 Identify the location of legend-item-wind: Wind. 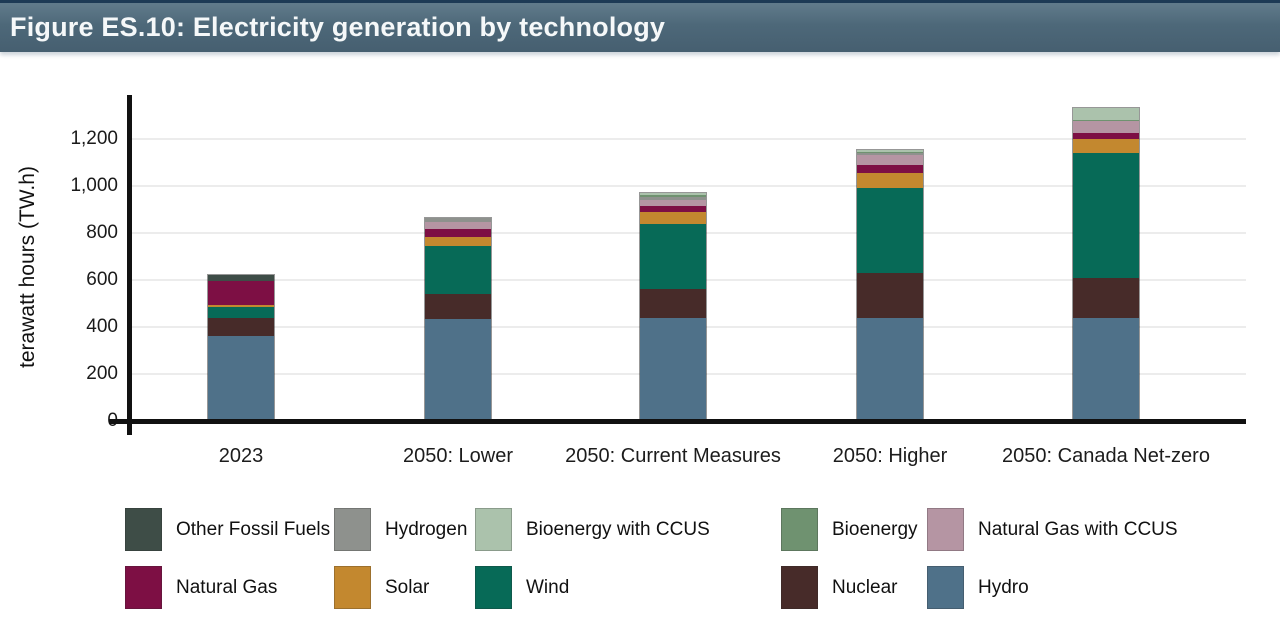
(522, 587).